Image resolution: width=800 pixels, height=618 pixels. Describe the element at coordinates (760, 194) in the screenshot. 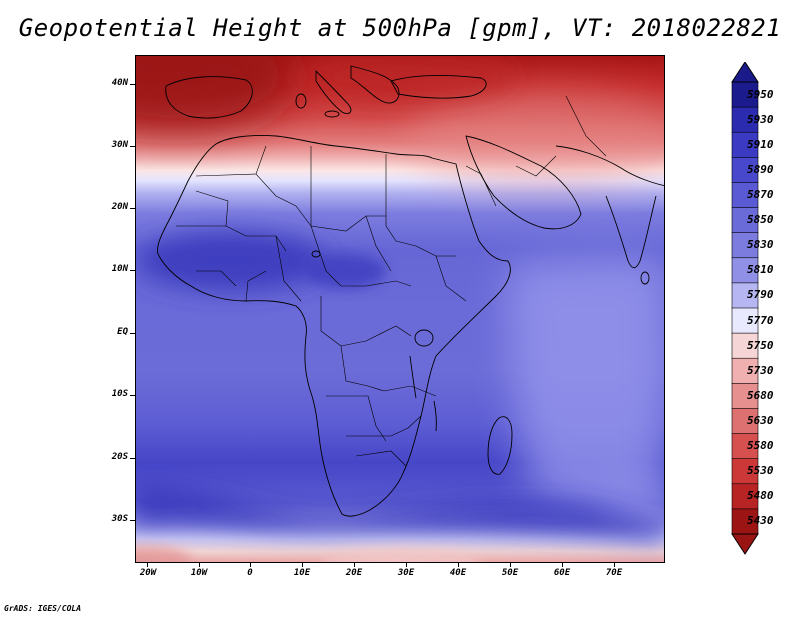

I see `colorbar-level-label: 5870` at that location.